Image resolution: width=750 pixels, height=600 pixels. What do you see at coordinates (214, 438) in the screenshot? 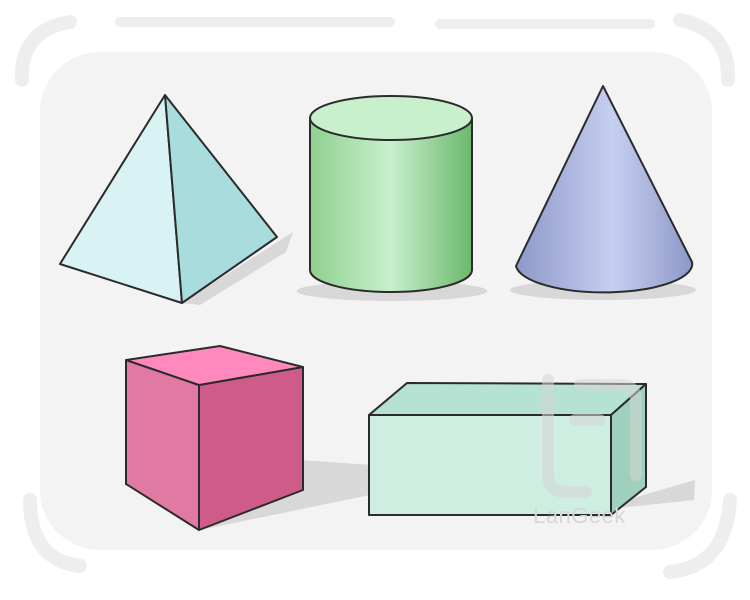
I see `cube-shape` at bounding box center [214, 438].